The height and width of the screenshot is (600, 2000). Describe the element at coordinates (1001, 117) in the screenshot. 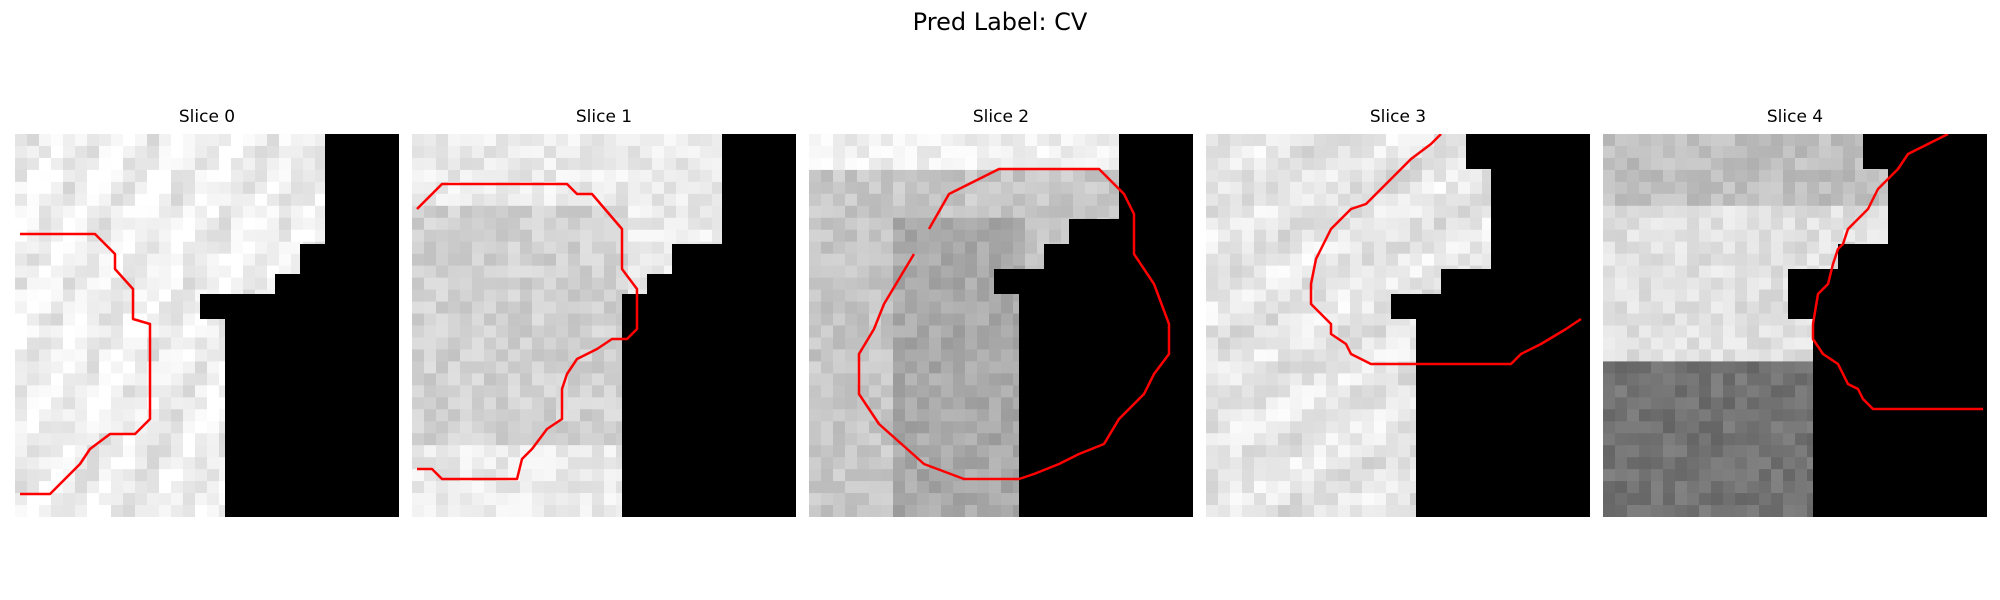

I see `slice-title: Slice 2` at that location.